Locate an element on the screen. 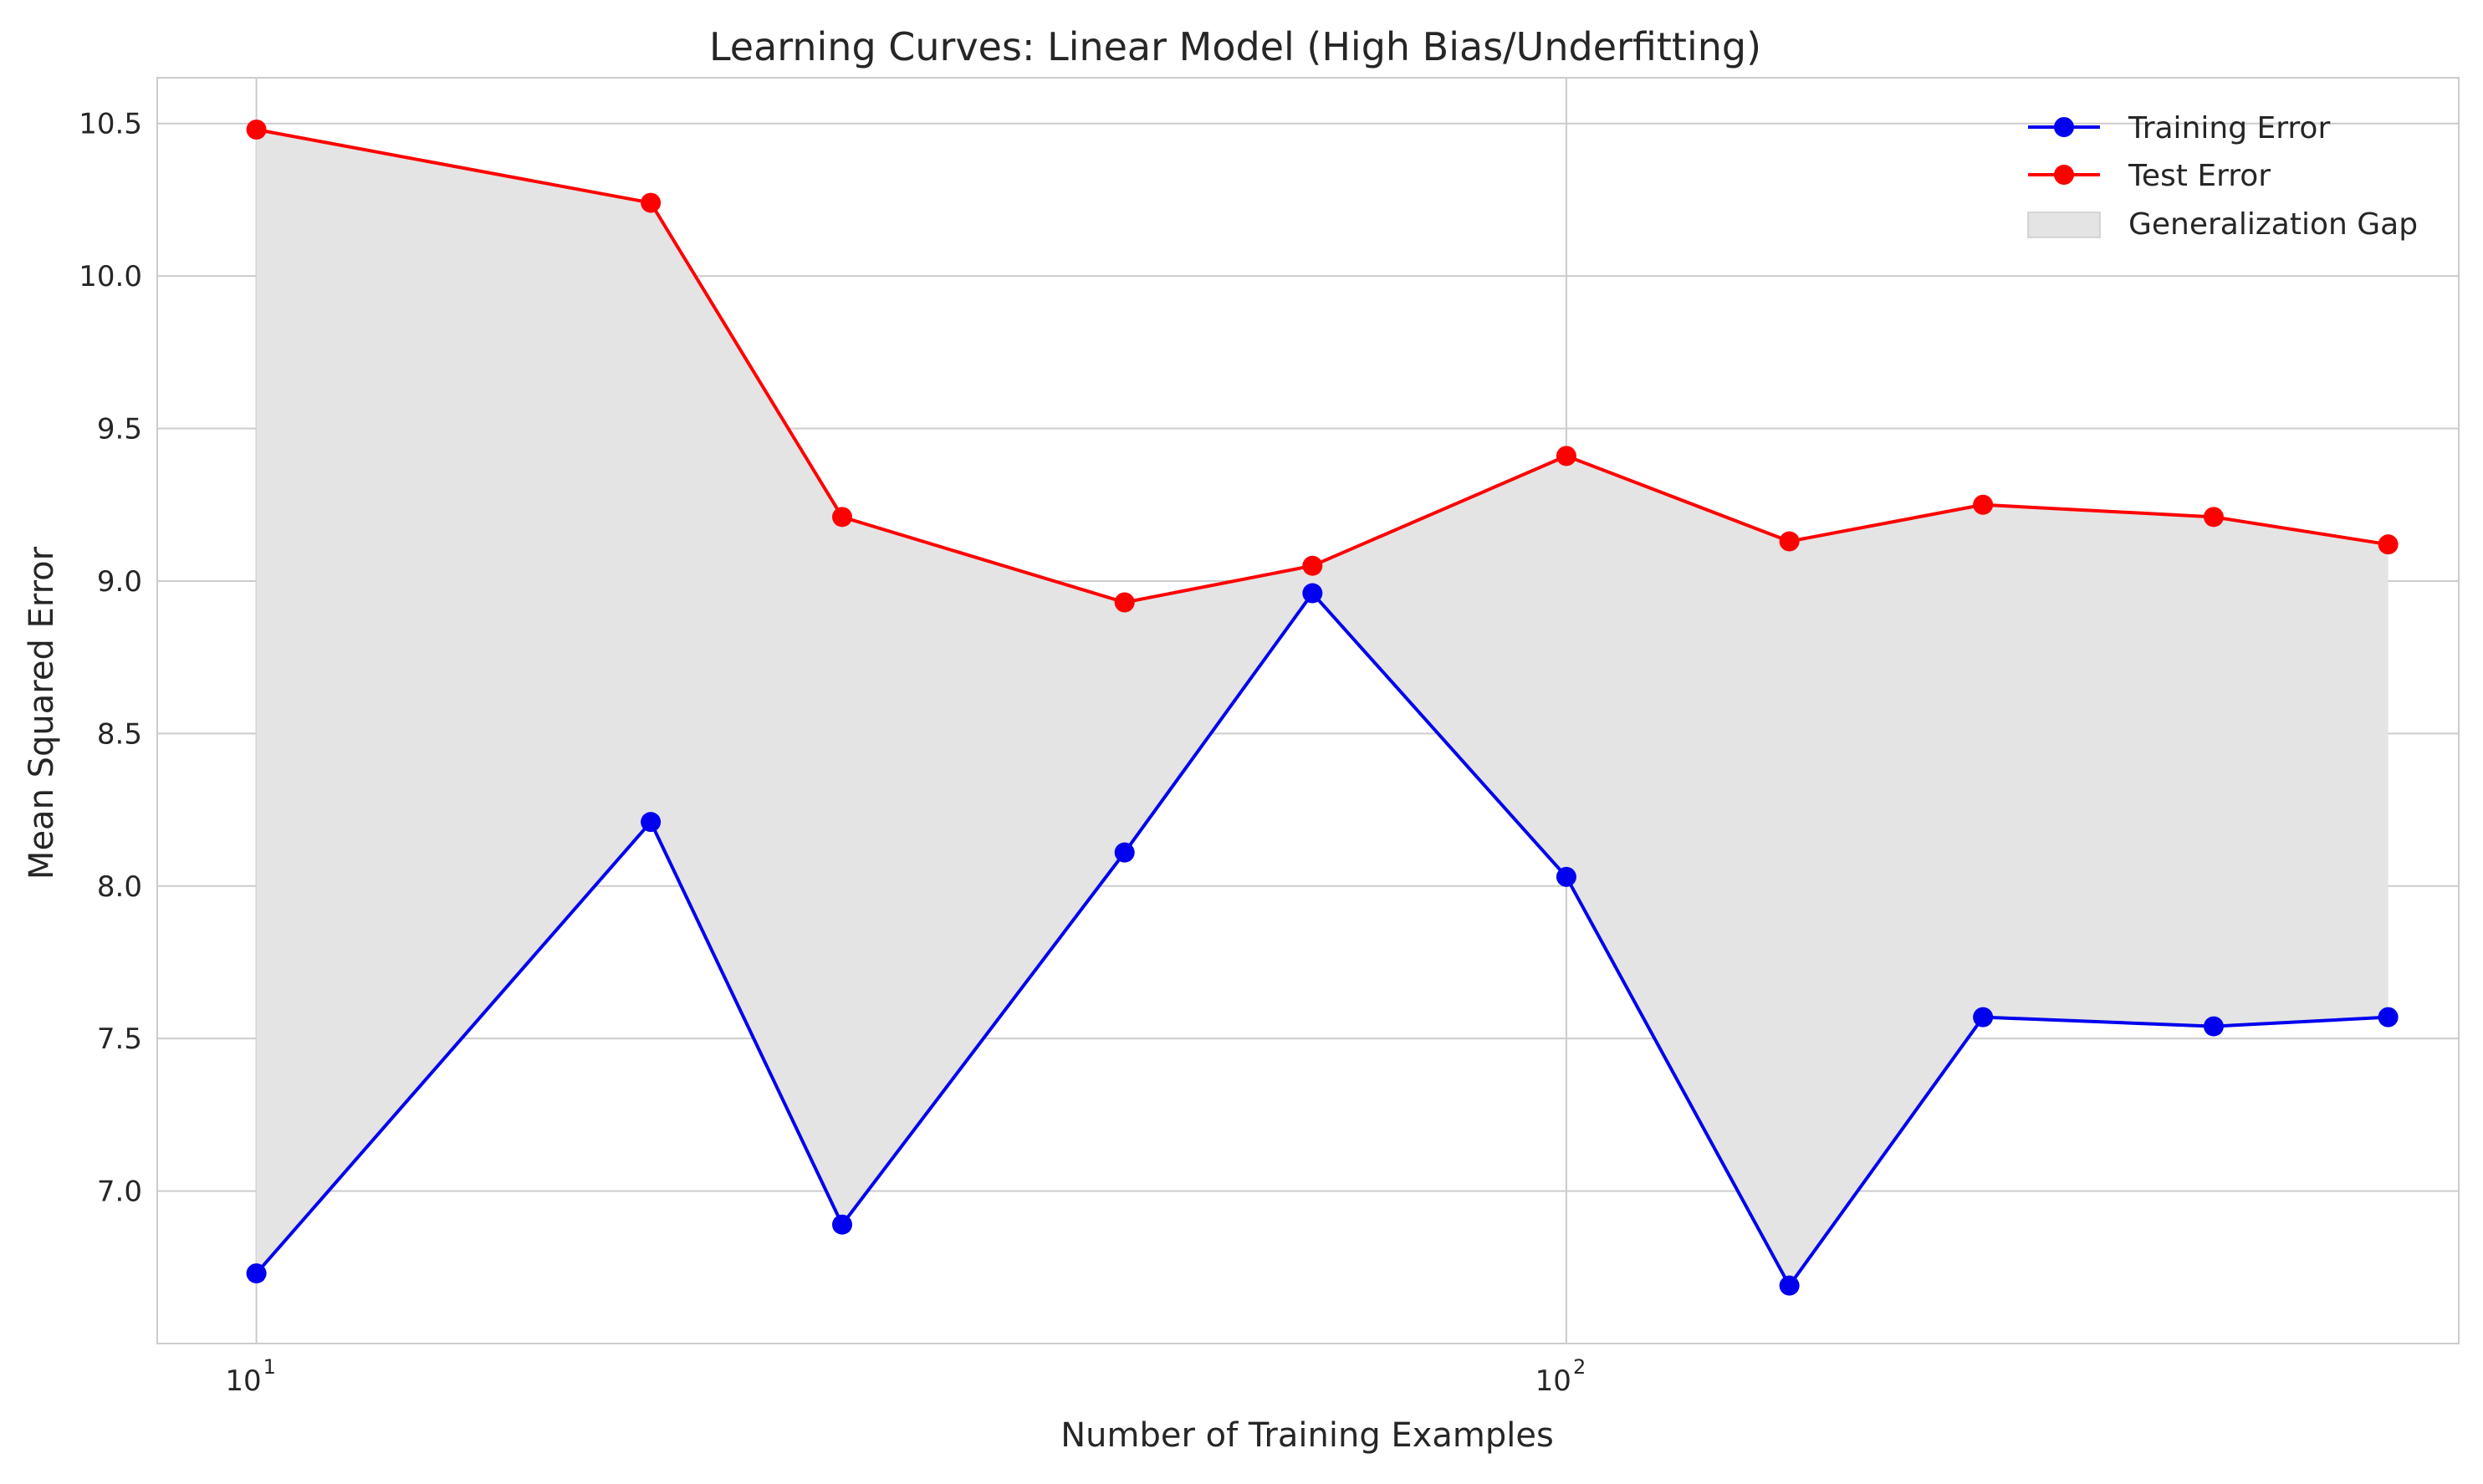  y-tick-labels: 7.0 7.5 8.0 8.5 9.0 9.5 10.0 10.5 is located at coordinates (110, 658).